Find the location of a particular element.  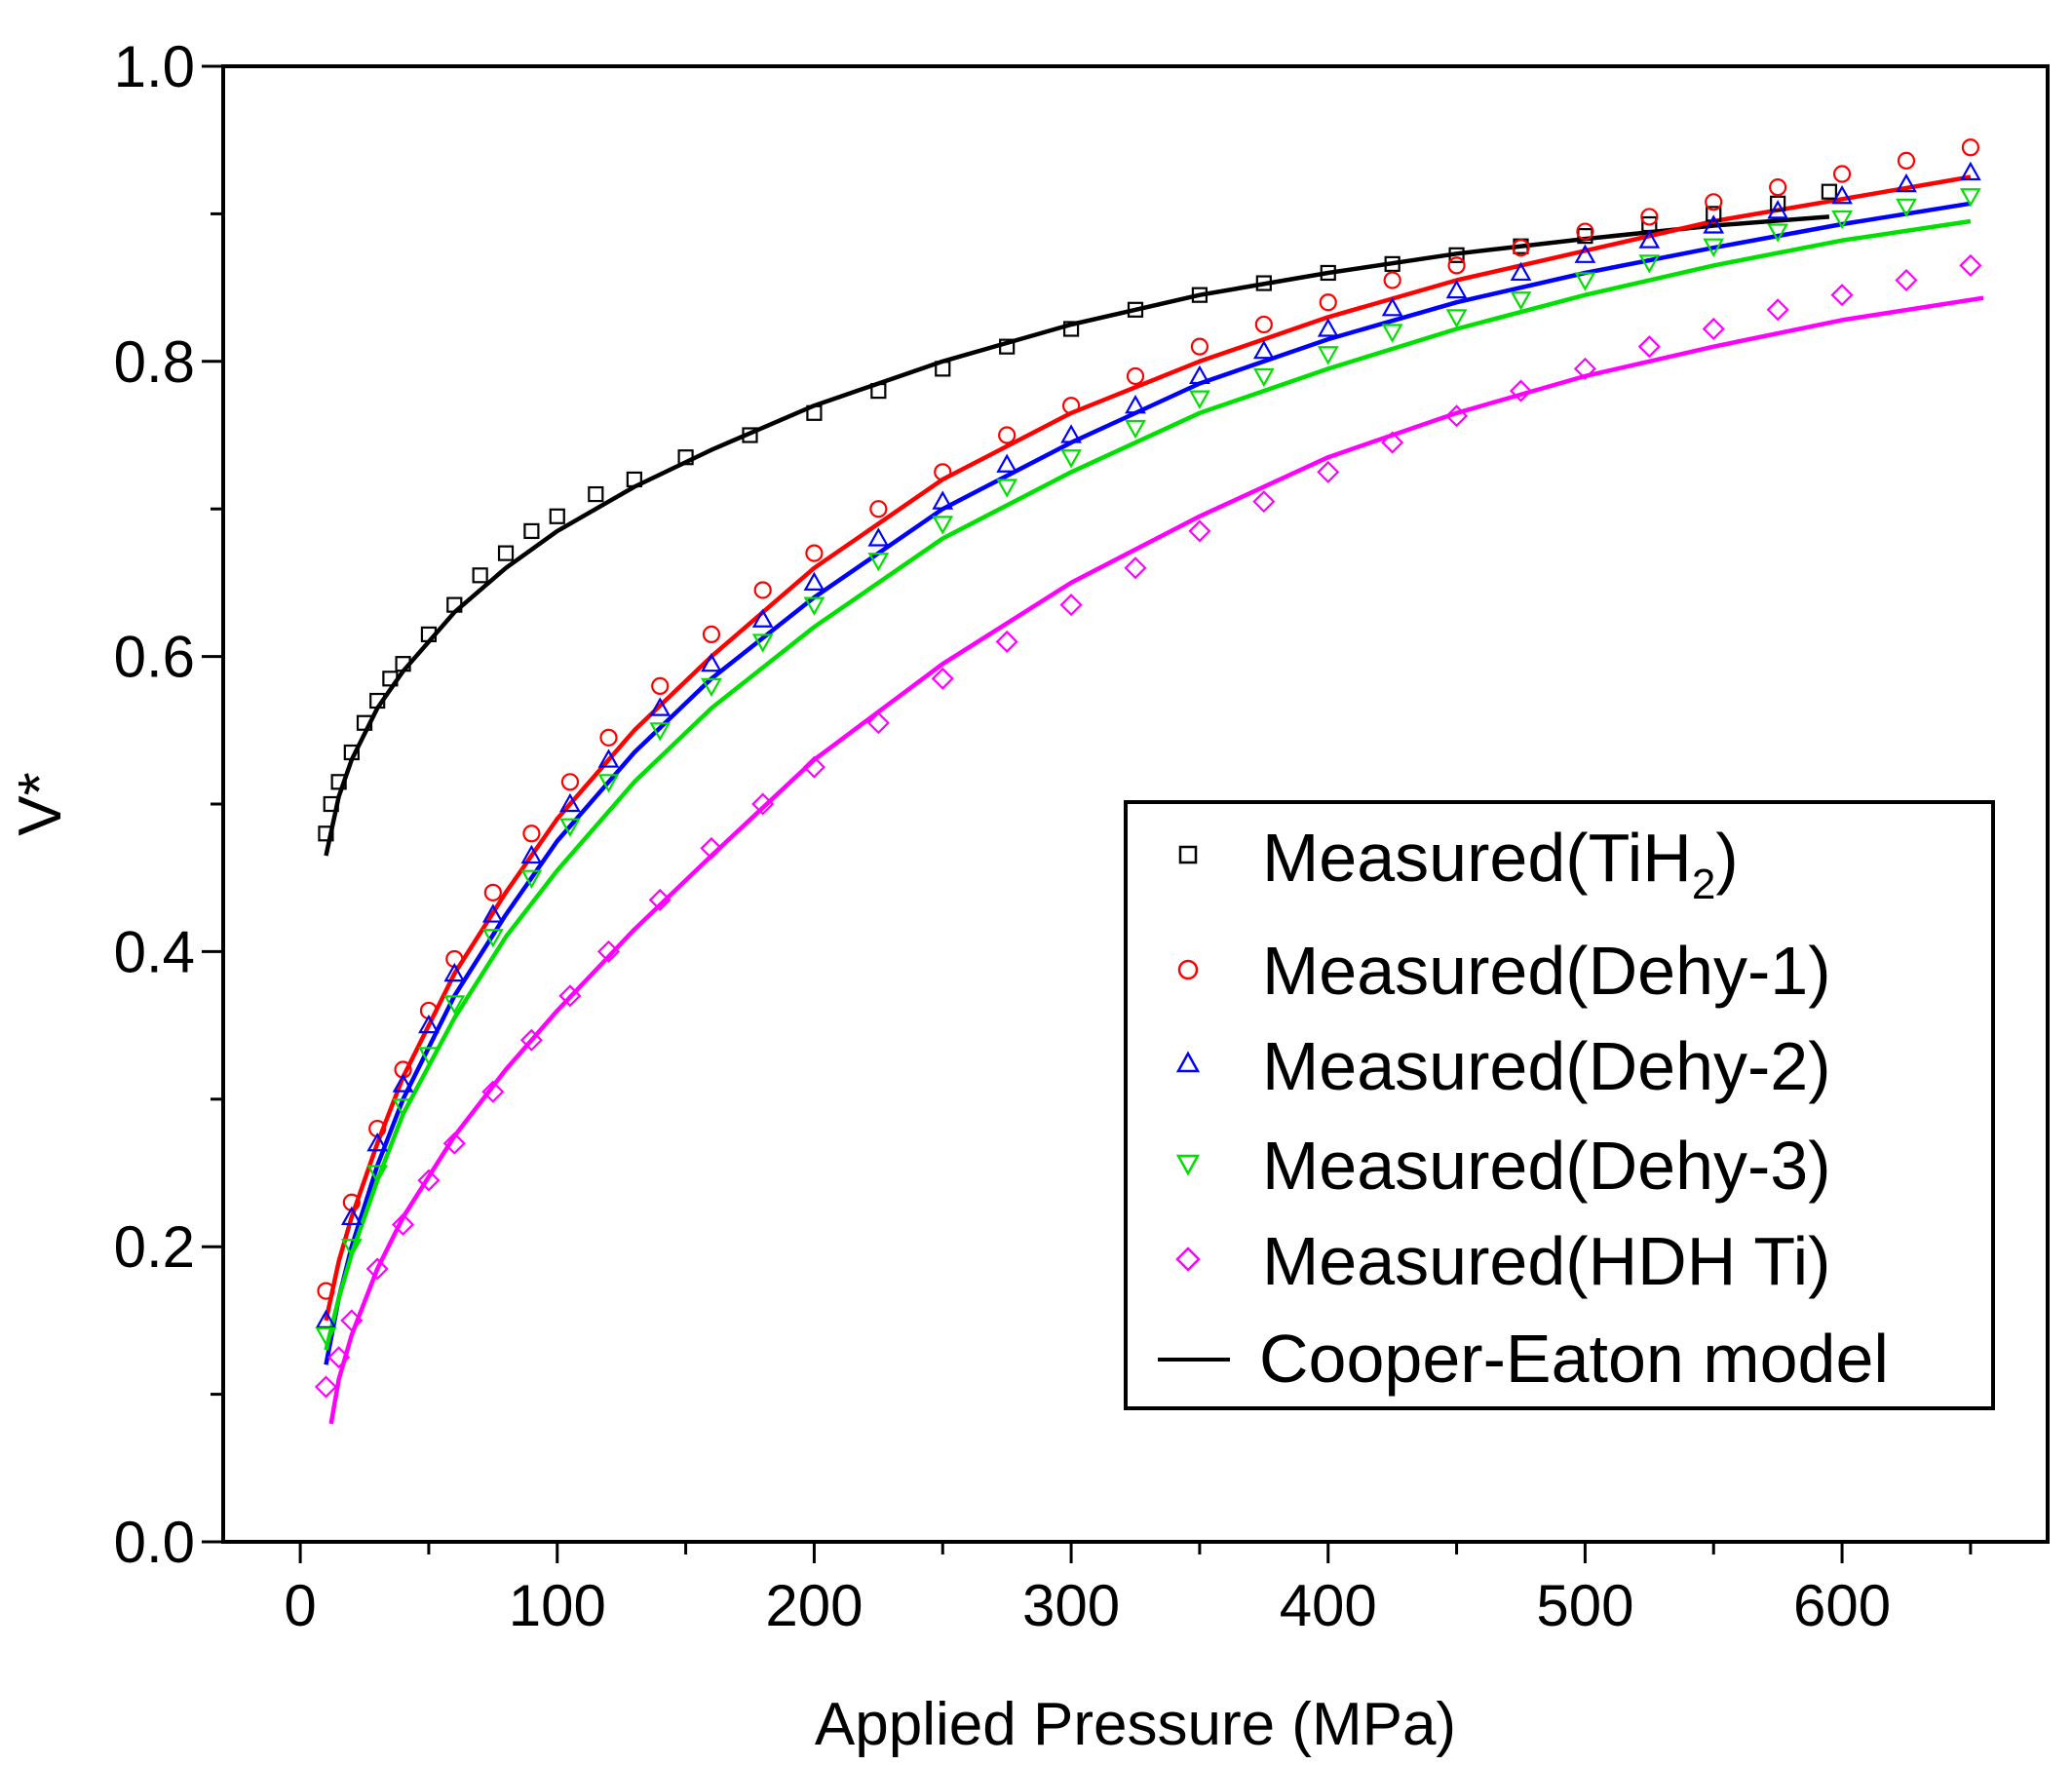

legend-marker-square is located at coordinates (1188, 854).